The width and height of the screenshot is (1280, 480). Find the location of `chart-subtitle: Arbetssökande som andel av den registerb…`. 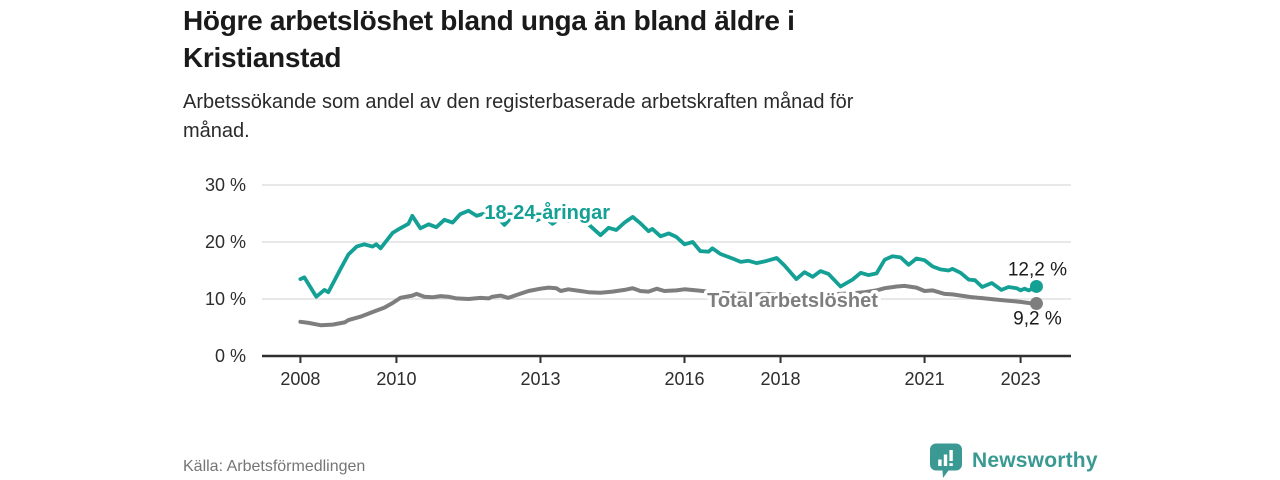

chart-subtitle: Arbetssökande som andel av den registerb… is located at coordinates (633, 117).